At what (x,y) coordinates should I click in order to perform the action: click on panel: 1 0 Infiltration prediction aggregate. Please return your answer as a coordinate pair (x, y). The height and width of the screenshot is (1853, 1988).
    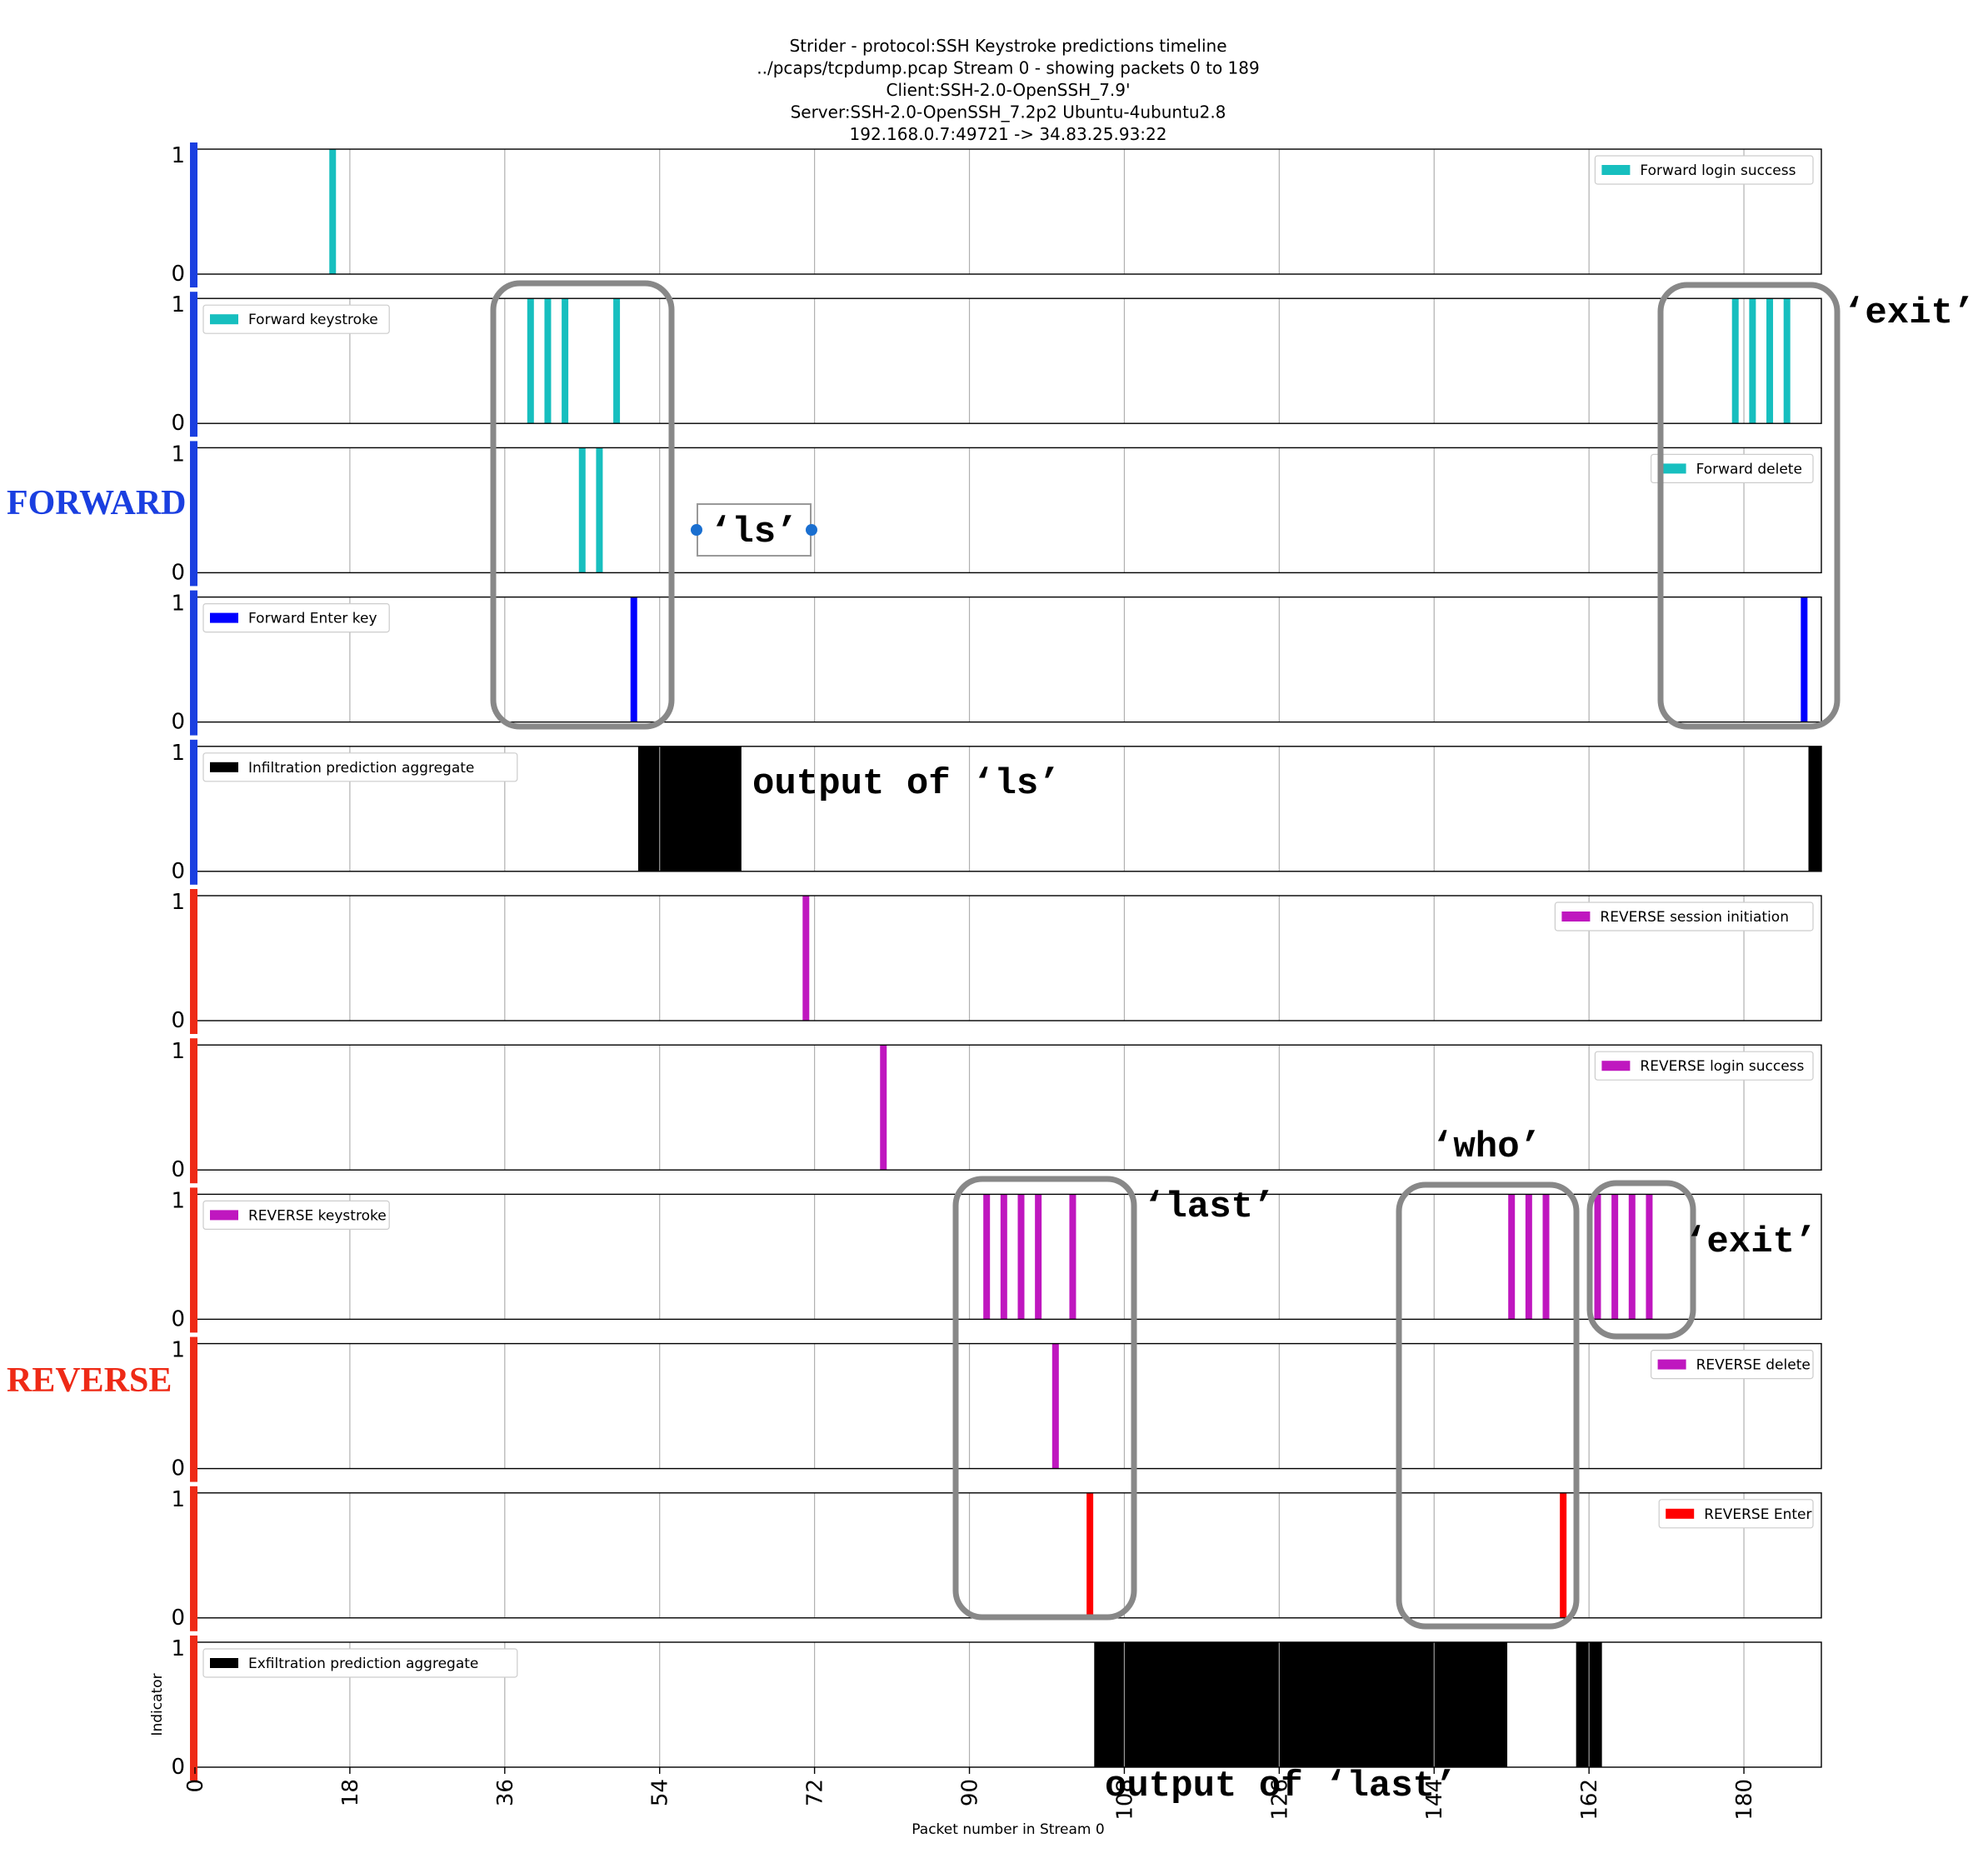
    Looking at the image, I should click on (996, 812).